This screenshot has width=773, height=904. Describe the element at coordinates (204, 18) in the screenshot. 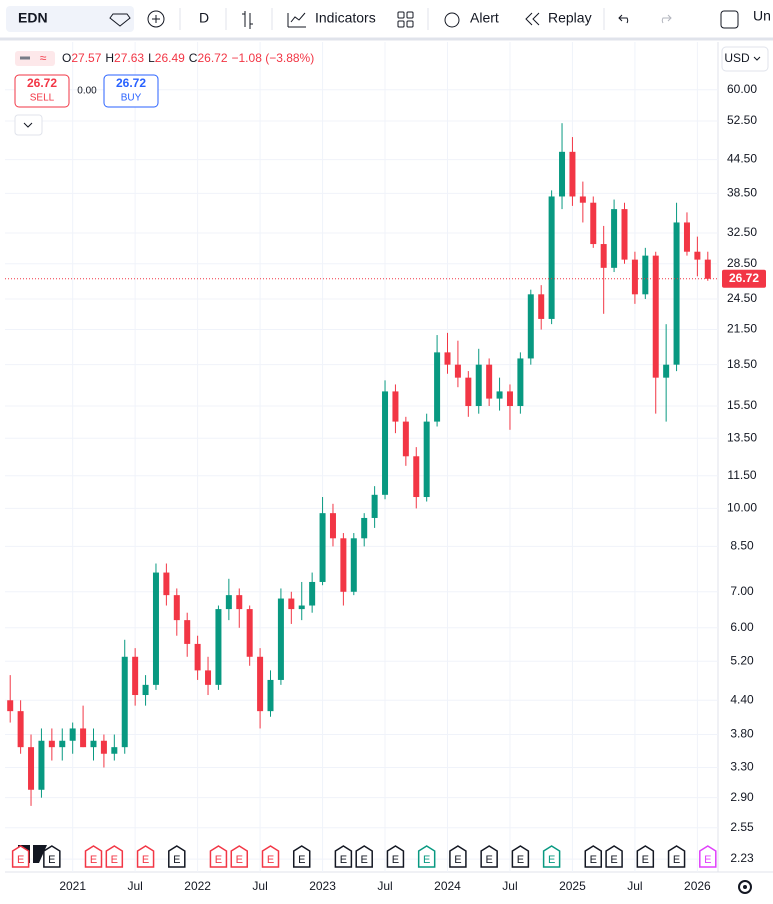

I see `interval: D` at that location.